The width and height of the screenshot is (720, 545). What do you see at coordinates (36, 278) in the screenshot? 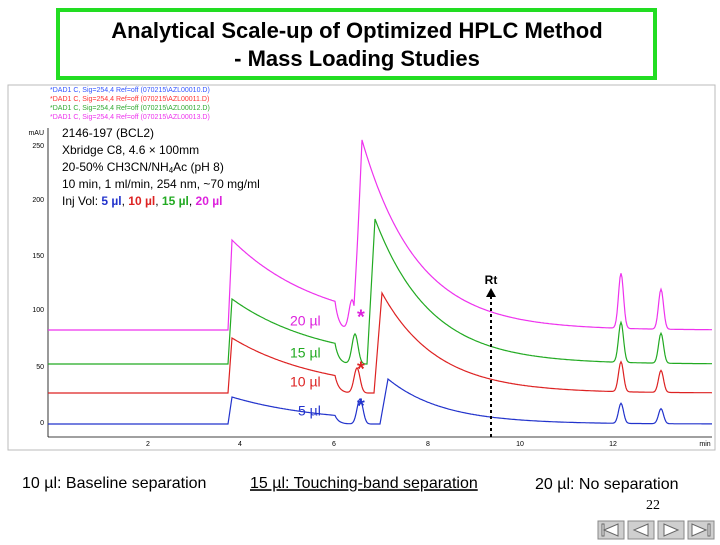
I see `y-labels: mAU 250 200 150 100 50 0` at bounding box center [36, 278].